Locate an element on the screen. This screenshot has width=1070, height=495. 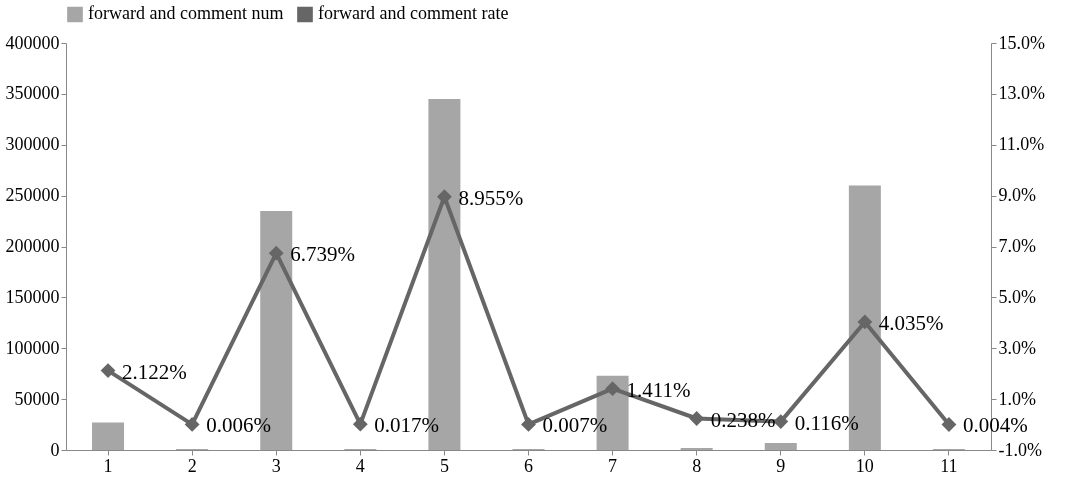
x-tick-label: 5 is located at coordinates (444, 465).